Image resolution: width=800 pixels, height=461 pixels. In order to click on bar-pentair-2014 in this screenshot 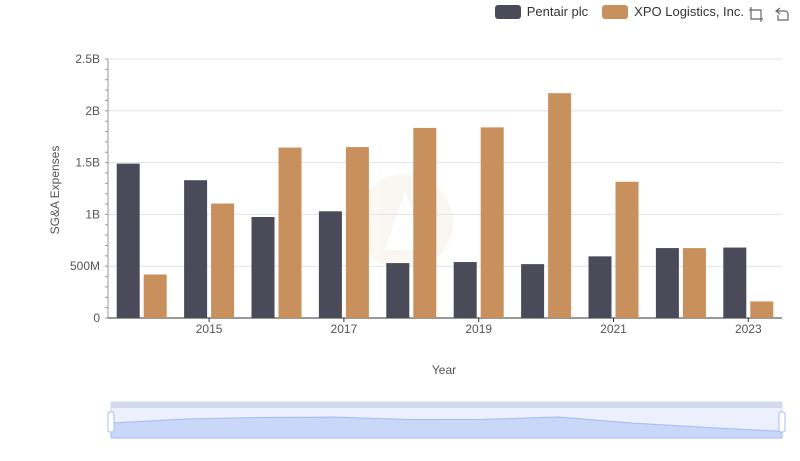, I will do `click(128, 240)`.